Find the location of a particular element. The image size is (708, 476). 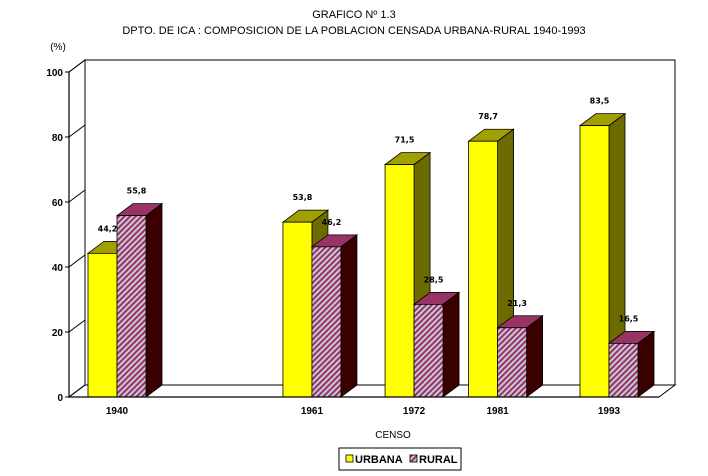

x-tick-label: 1981 is located at coordinates (497, 411).